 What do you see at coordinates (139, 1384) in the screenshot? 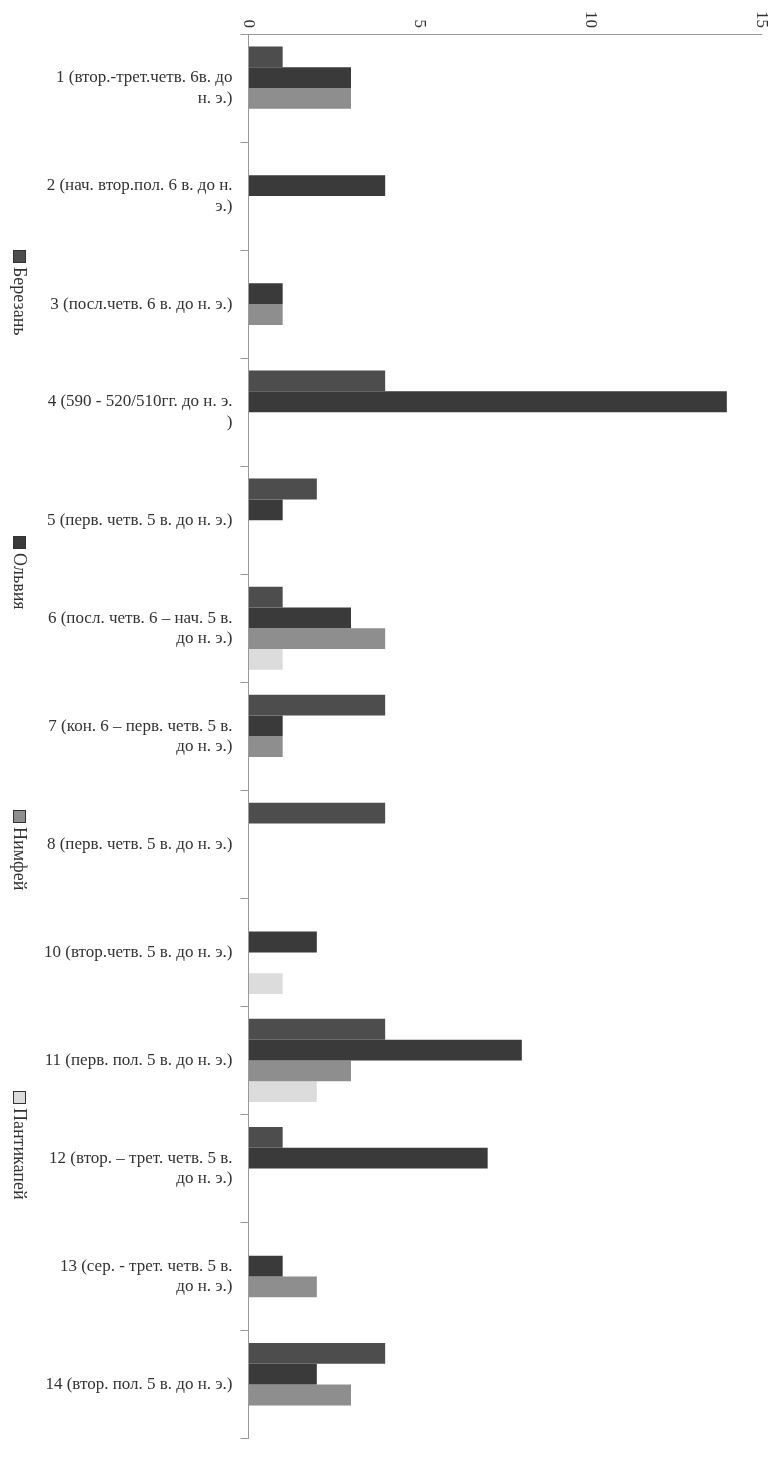
I see `y-tick-label: 14 (втор. пол. 5 в. до н. э.)` at bounding box center [139, 1384].